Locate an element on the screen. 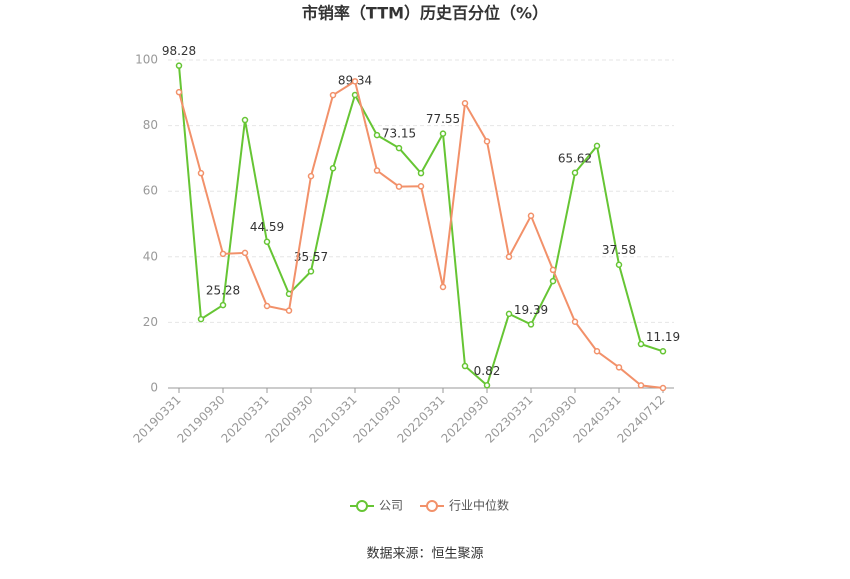  data-label: 37.58 is located at coordinates (619, 250).